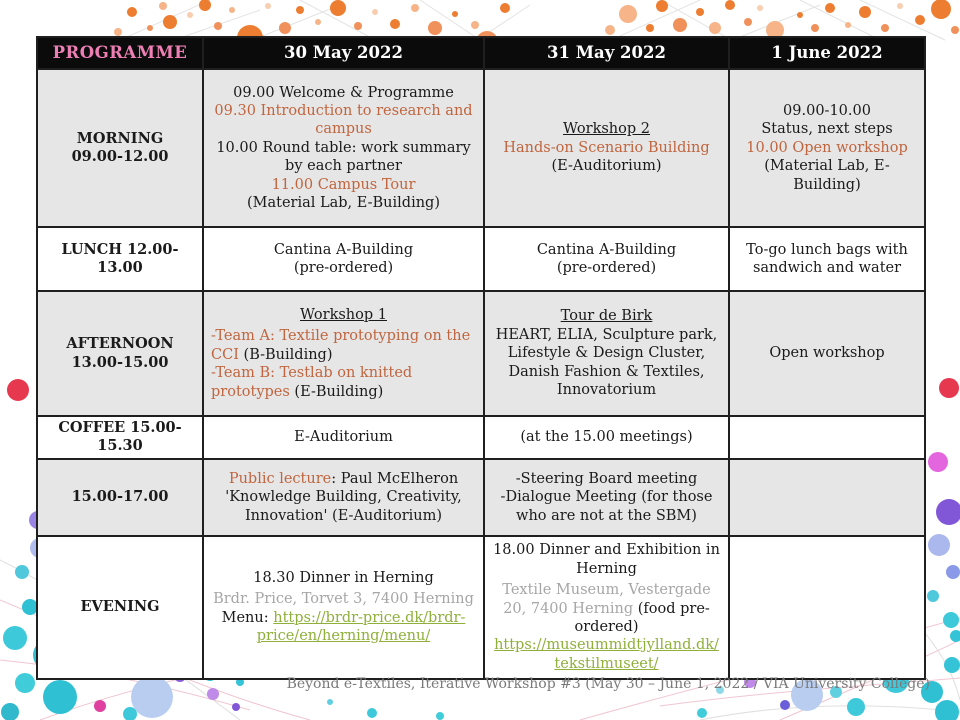 This screenshot has width=960, height=720. I want to click on text-segment: Tour de Birk, so click(606, 316).